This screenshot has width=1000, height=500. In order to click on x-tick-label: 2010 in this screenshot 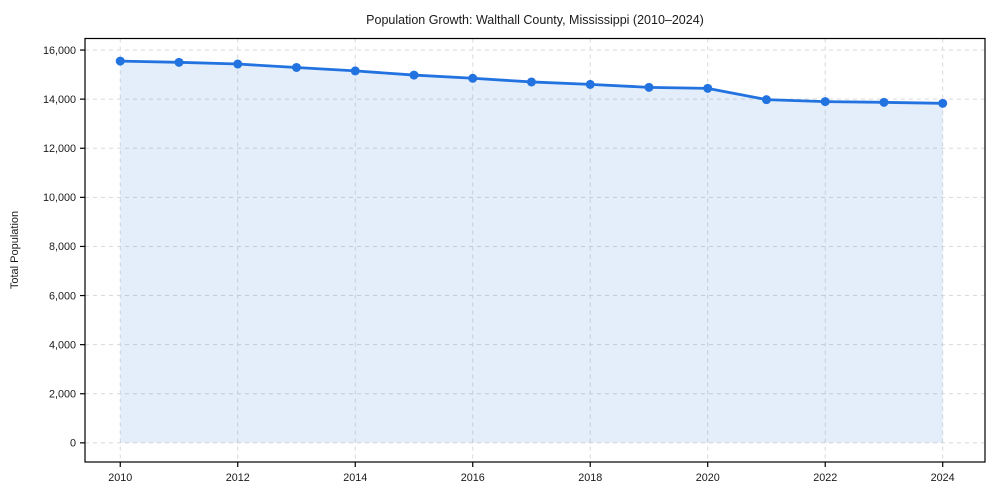, I will do `click(120, 478)`.